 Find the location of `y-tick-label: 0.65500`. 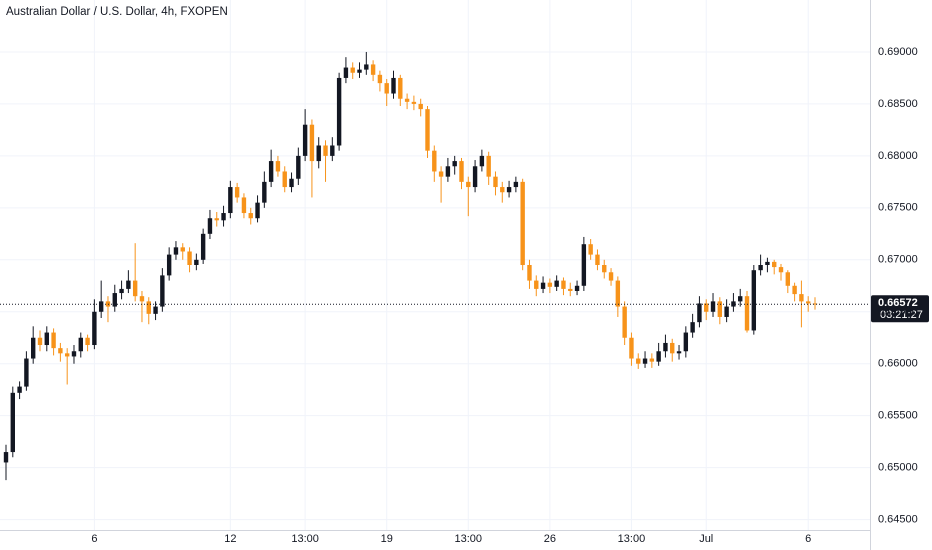

y-tick-label: 0.65500 is located at coordinates (898, 416).